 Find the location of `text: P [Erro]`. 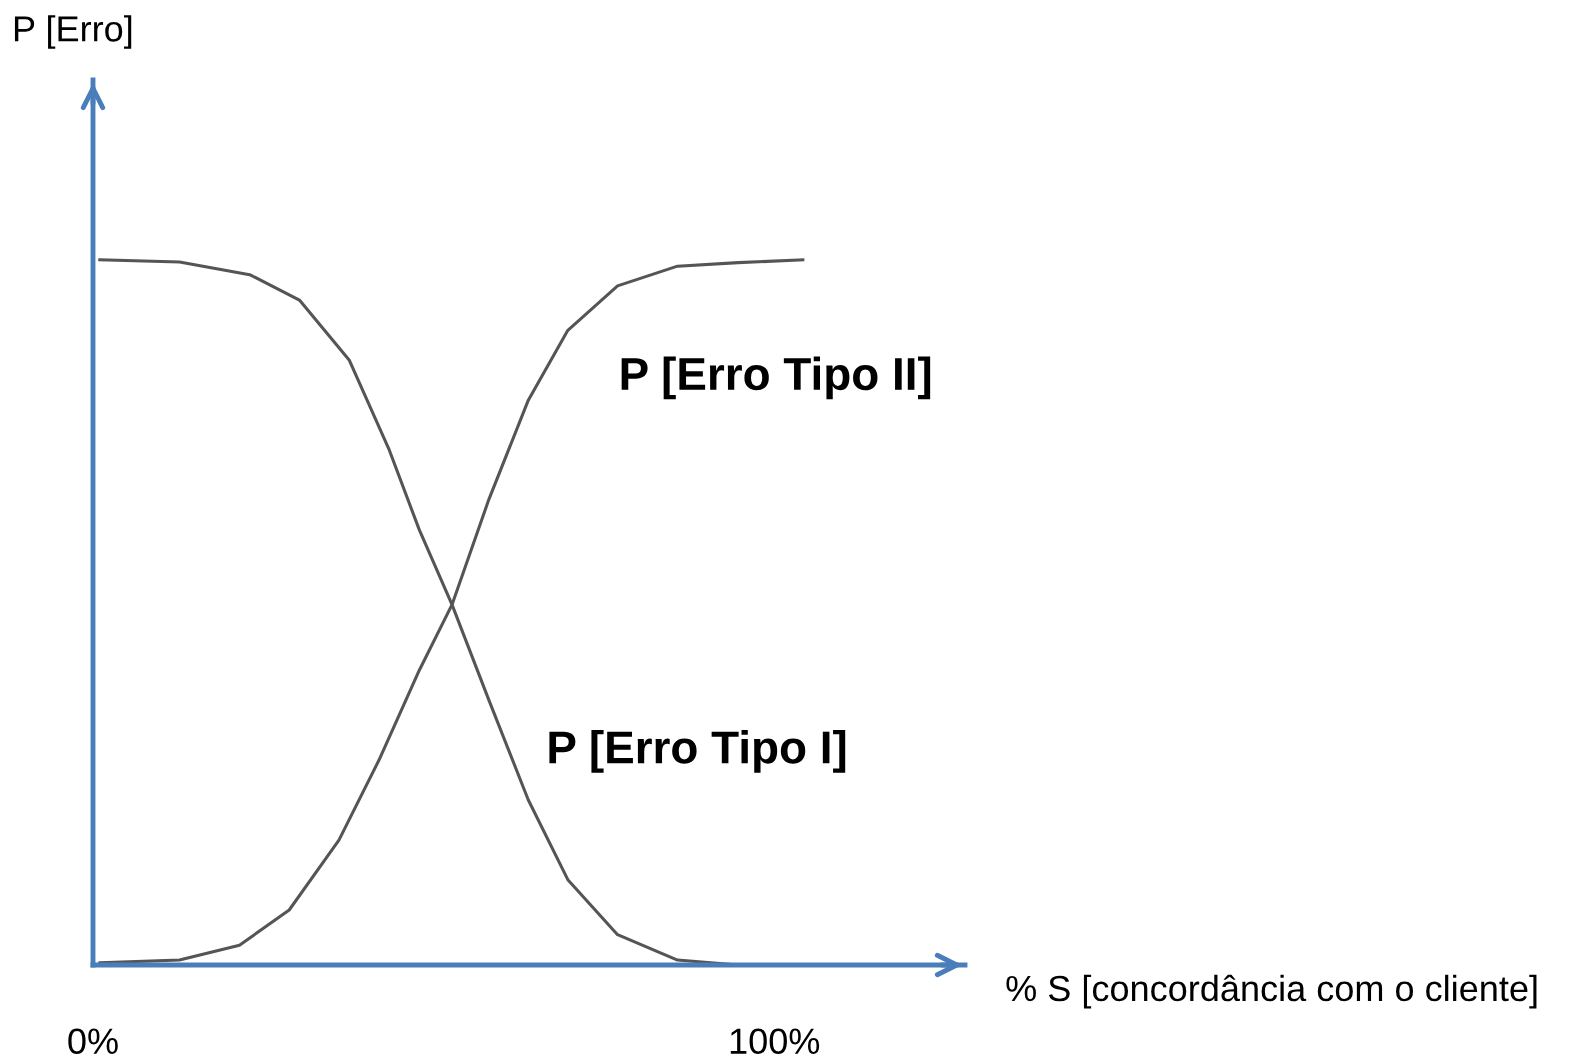

text: P [Erro] is located at coordinates (73, 32).